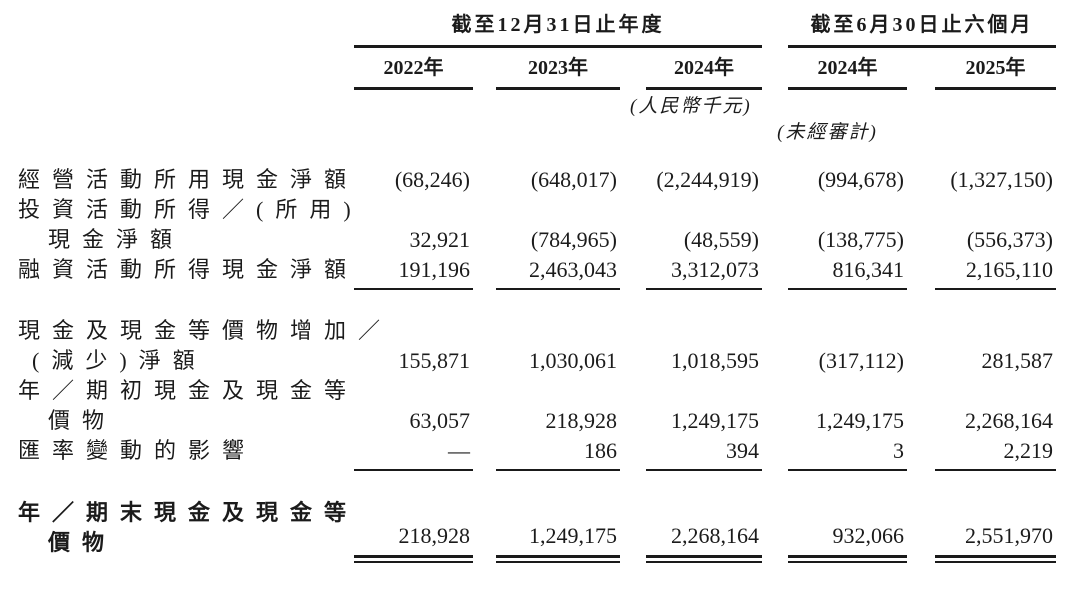  Describe the element at coordinates (186, 528) in the screenshot. I see `row-label: 年／期末現金及現金等 價物` at that location.